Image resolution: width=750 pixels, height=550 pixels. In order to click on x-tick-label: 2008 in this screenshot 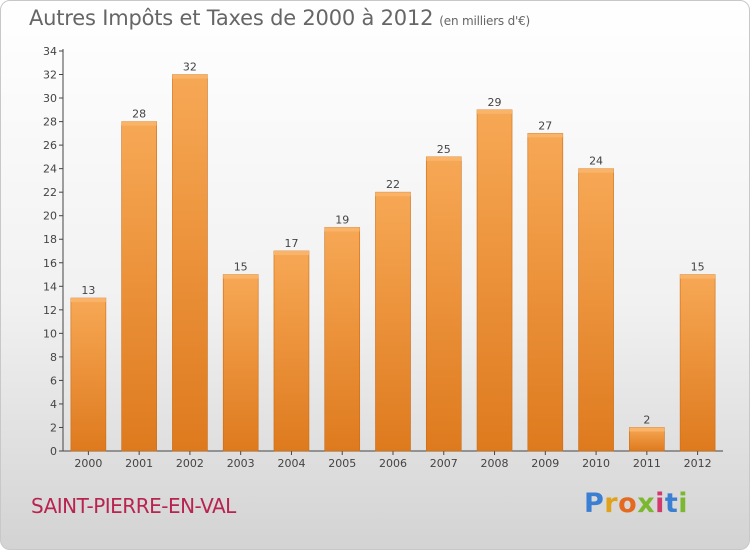, I will do `click(495, 463)`.